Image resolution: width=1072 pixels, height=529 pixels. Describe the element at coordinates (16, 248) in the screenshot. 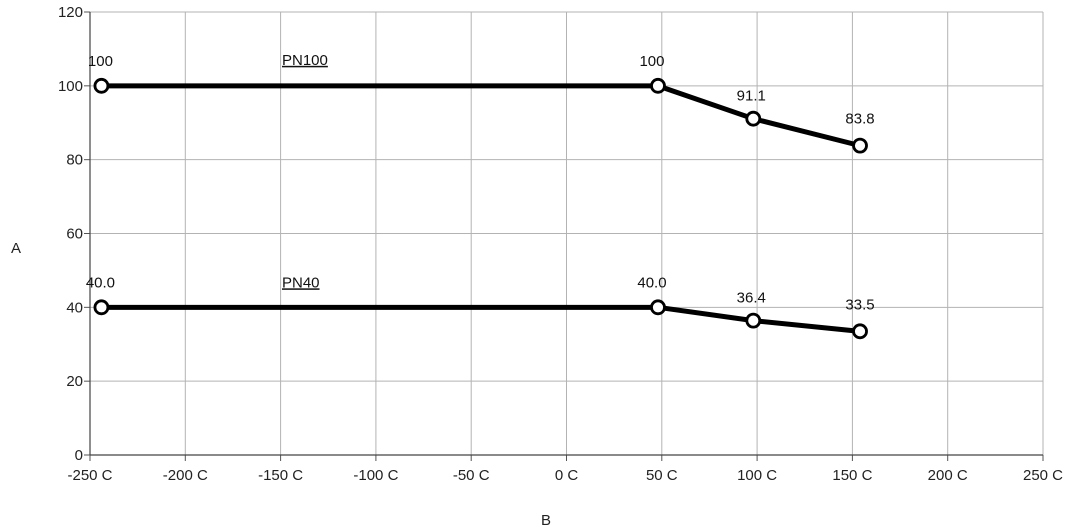

I see `y-axis-title: A` at that location.